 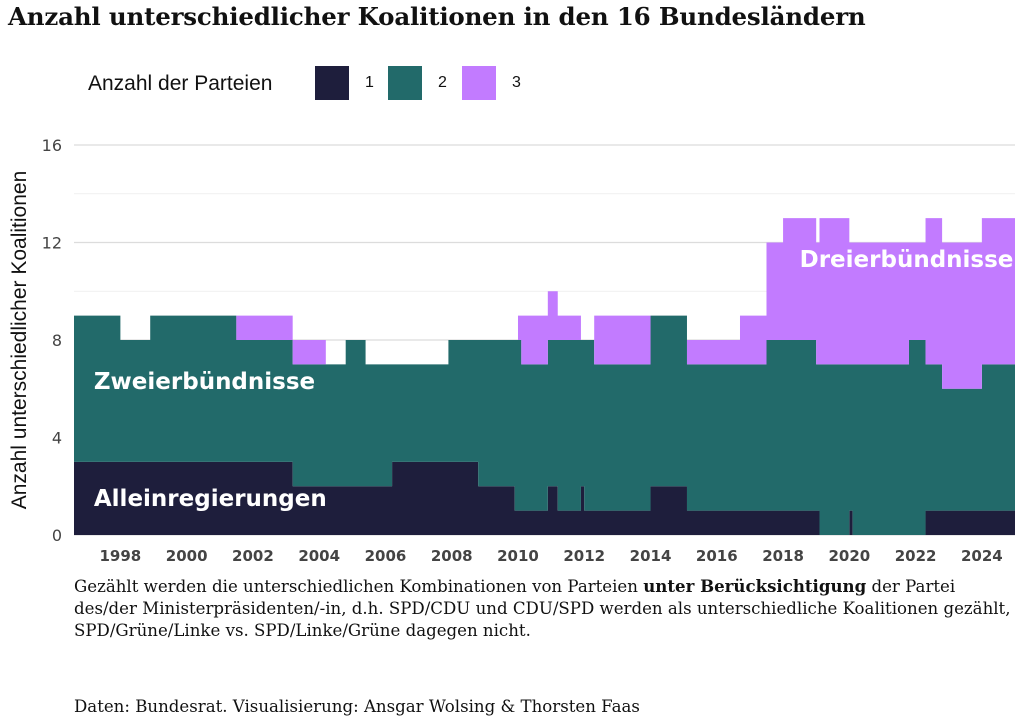 What do you see at coordinates (319, 556) in the screenshot?
I see `x-tick-label: 2004` at bounding box center [319, 556].